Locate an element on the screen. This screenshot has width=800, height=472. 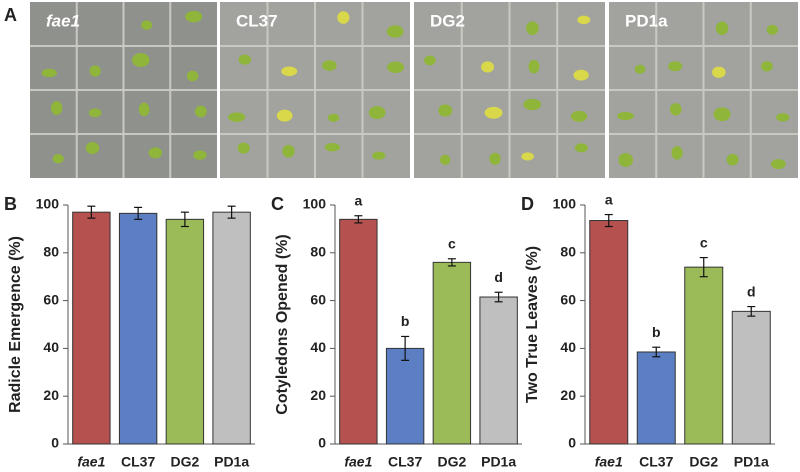
y-axis-label: Two True Leaves (%) is located at coordinates (532, 324).